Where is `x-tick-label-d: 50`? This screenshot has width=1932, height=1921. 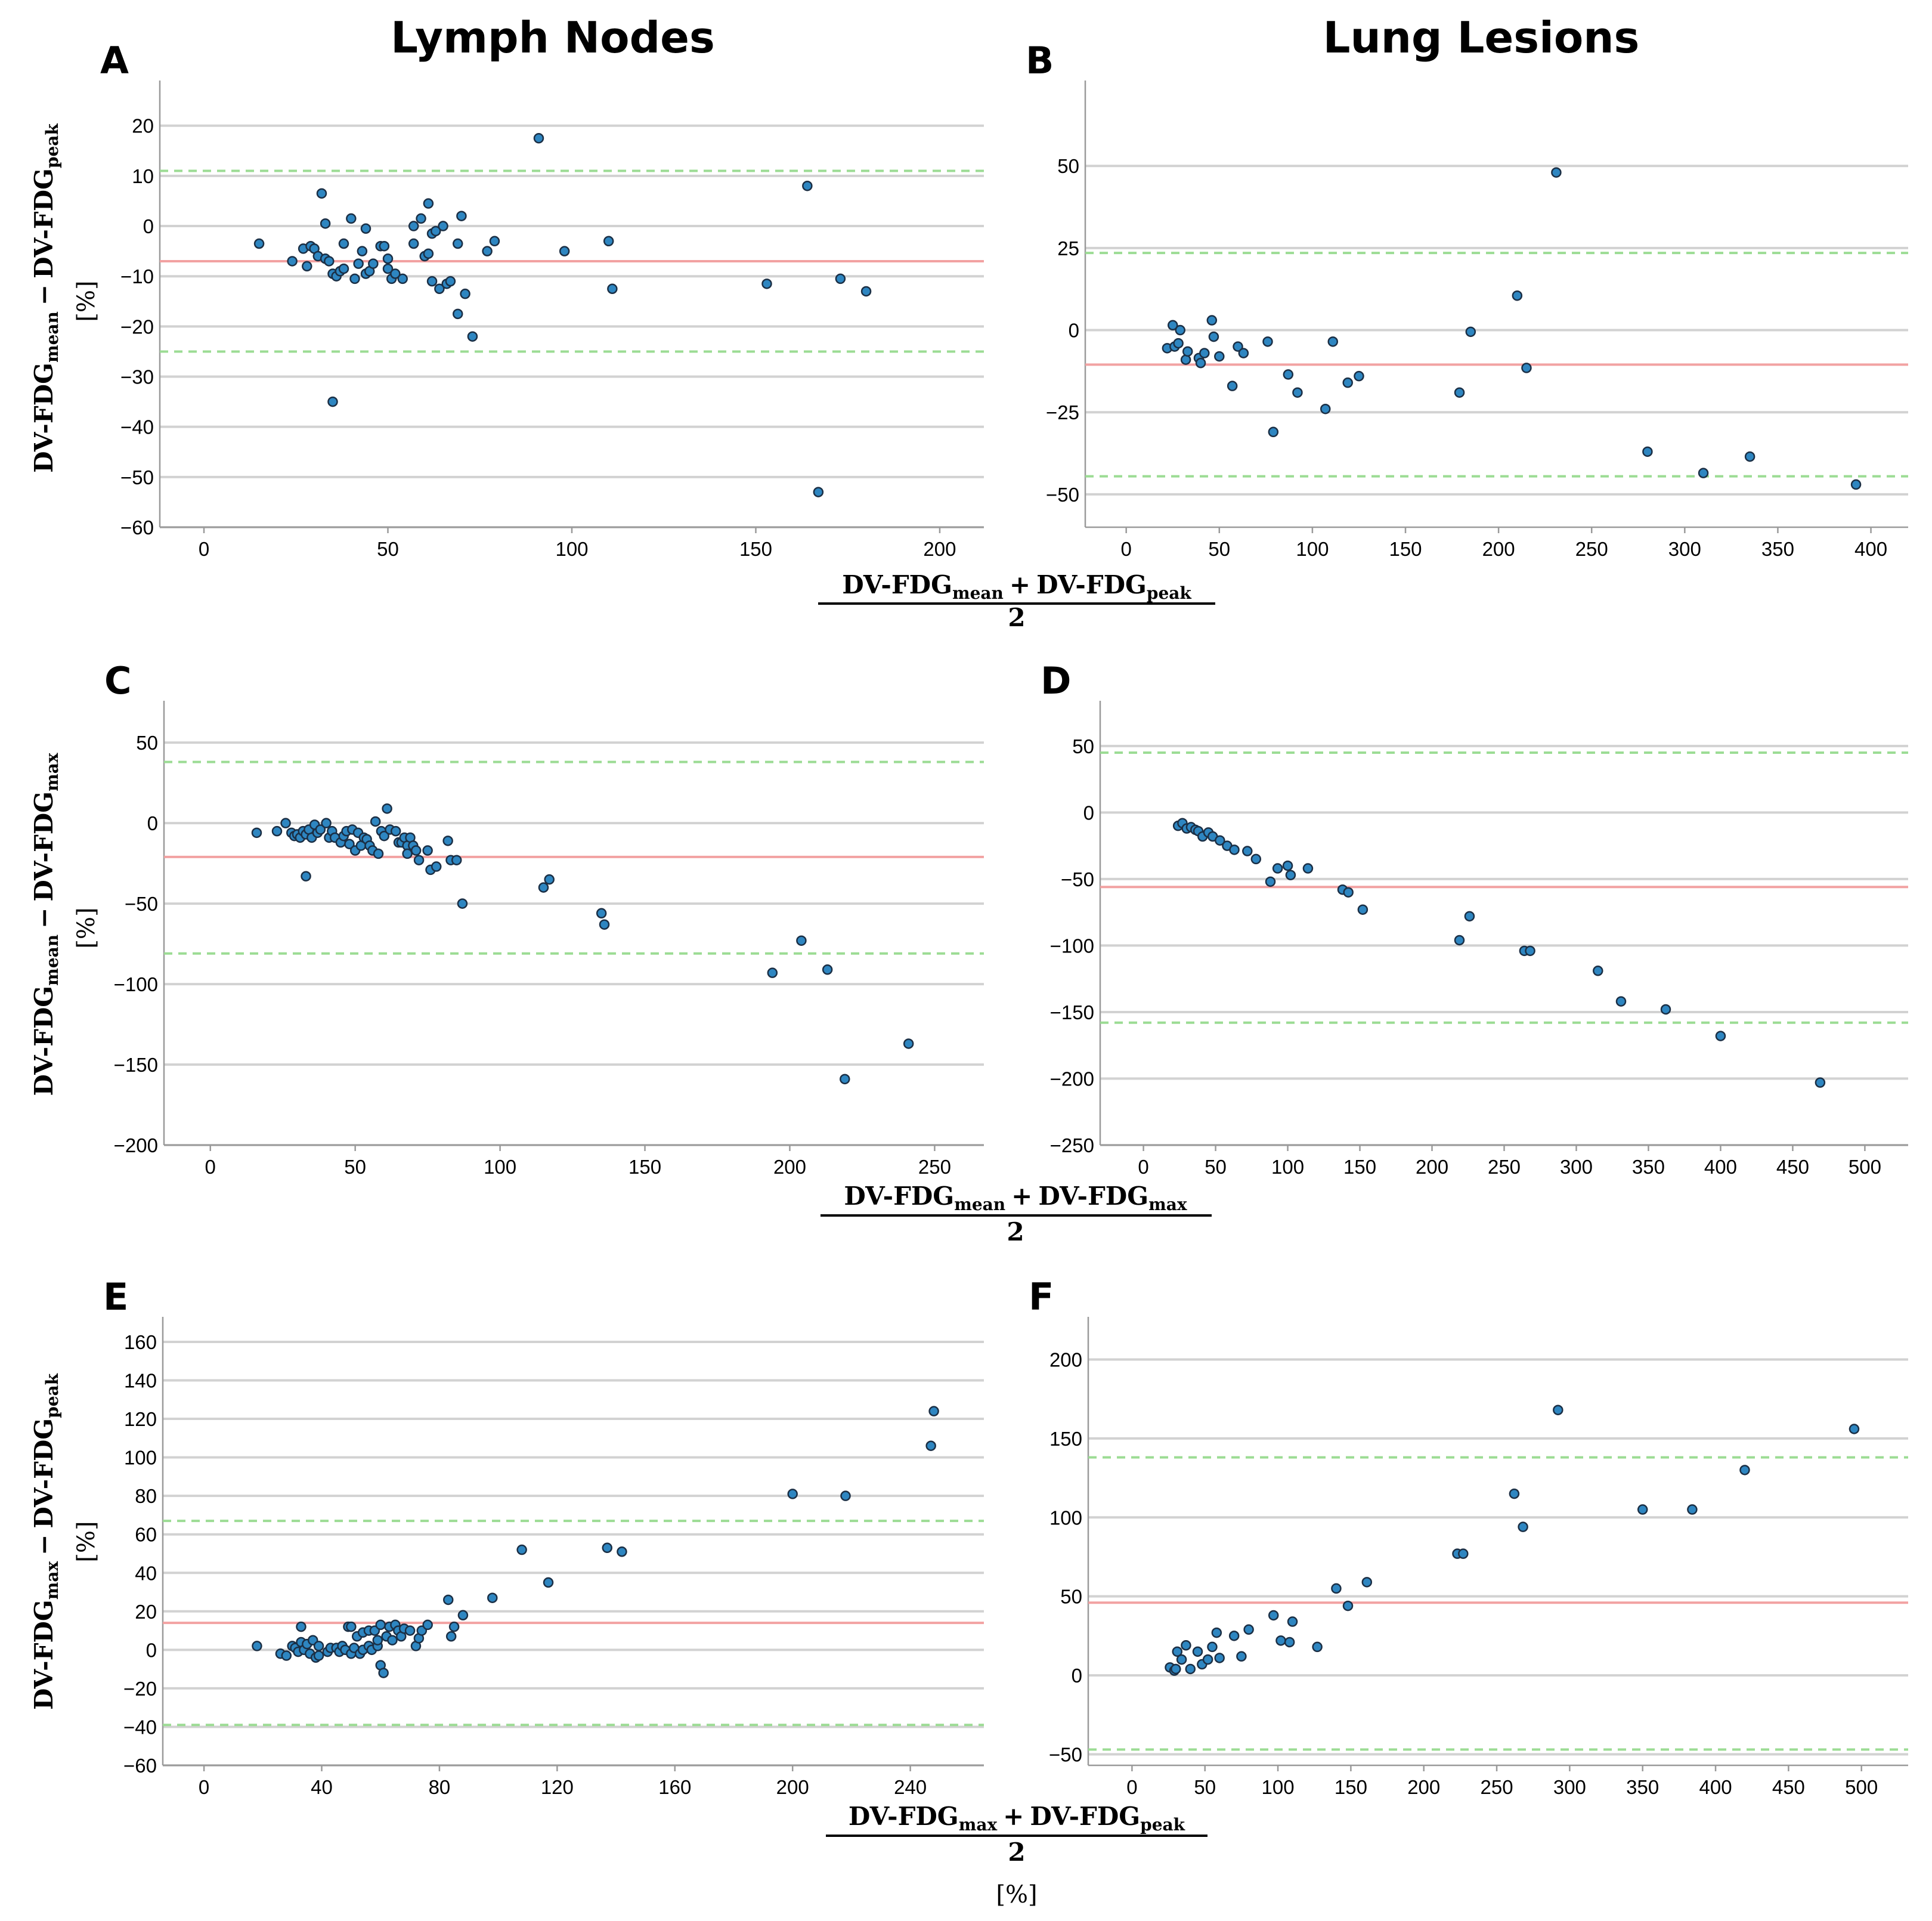
x-tick-label-d: 50 is located at coordinates (1216, 1167).